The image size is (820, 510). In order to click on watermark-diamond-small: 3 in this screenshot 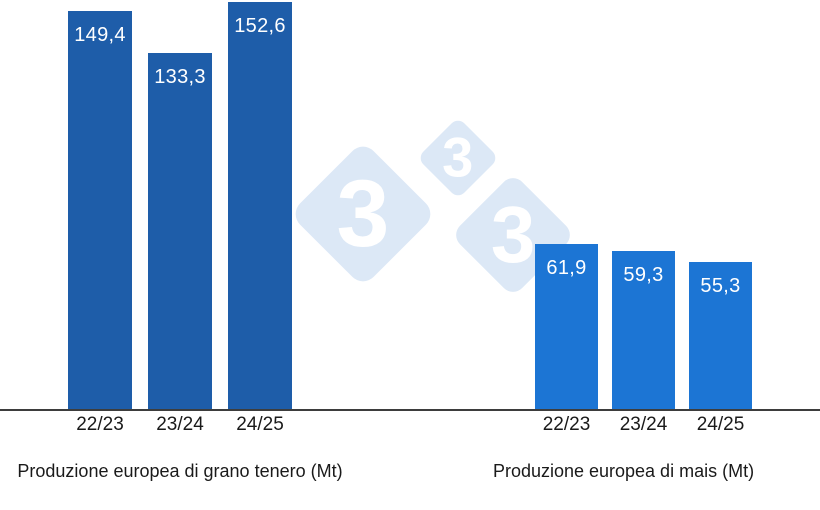, I will do `click(458, 158)`.